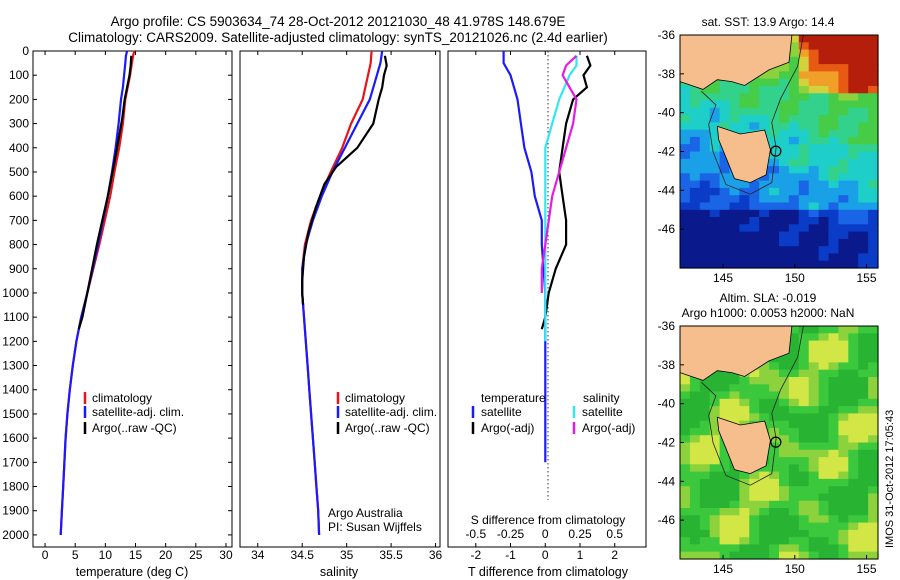 Image resolution: width=900 pixels, height=580 pixels. I want to click on depth-tick-label: 400, so click(19, 148).